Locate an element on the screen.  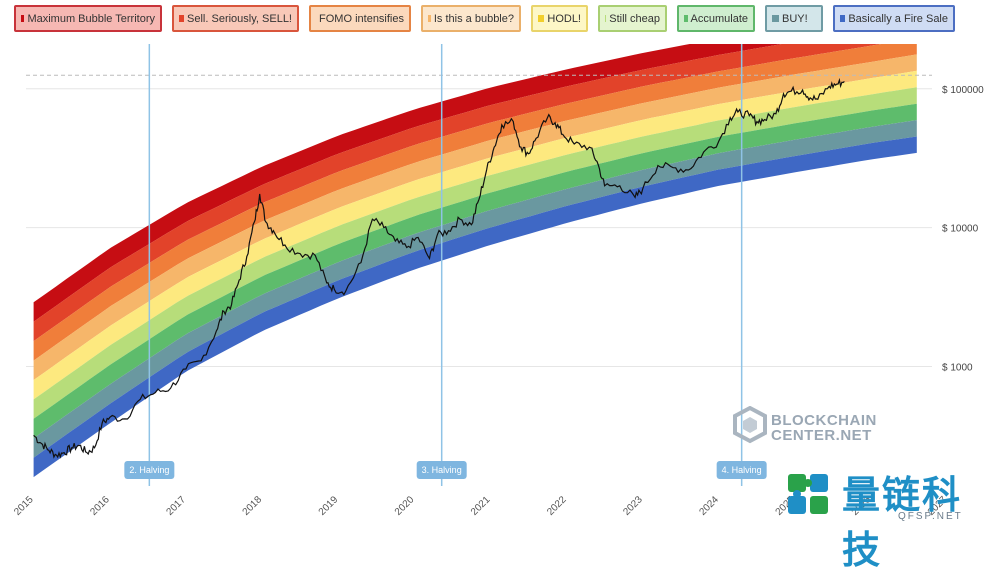
watermark-en: QFSP.NET is located at coordinates (930, 516).